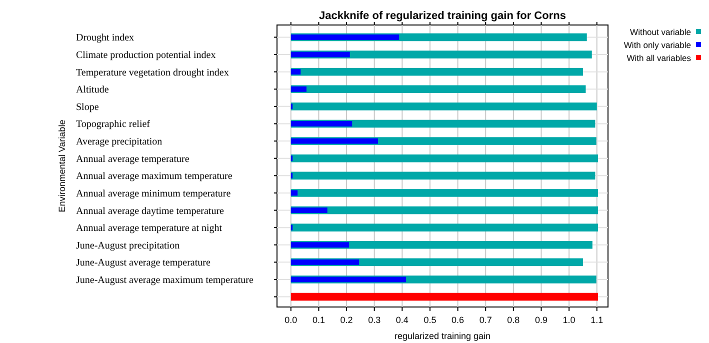  What do you see at coordinates (93, 90) in the screenshot?
I see `y-tick-label: Altitude` at bounding box center [93, 90].